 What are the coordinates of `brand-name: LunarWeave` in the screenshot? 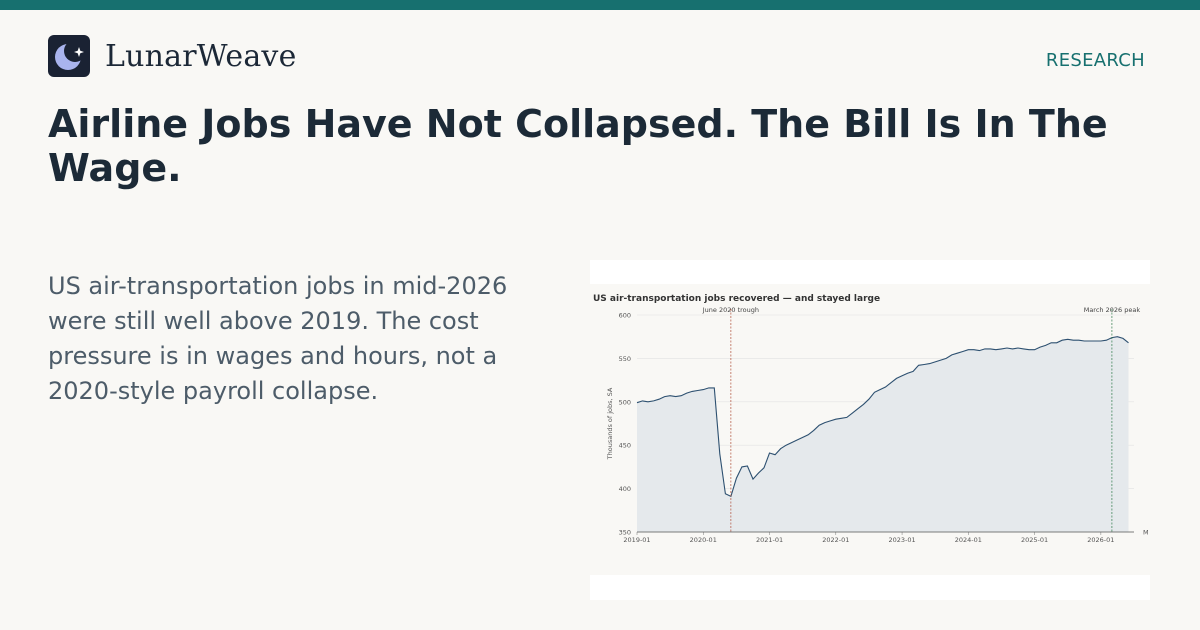 It's located at (201, 56).